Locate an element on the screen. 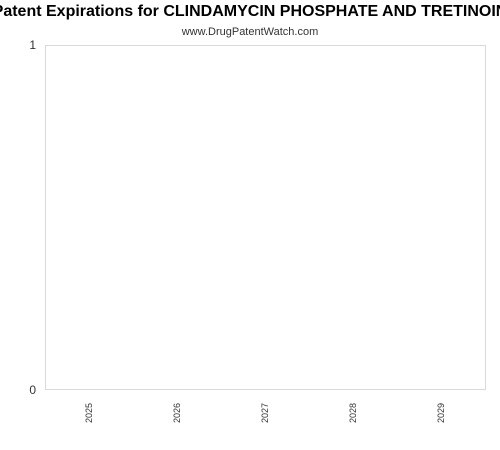  x-tick-label: 2029 is located at coordinates (441, 413).